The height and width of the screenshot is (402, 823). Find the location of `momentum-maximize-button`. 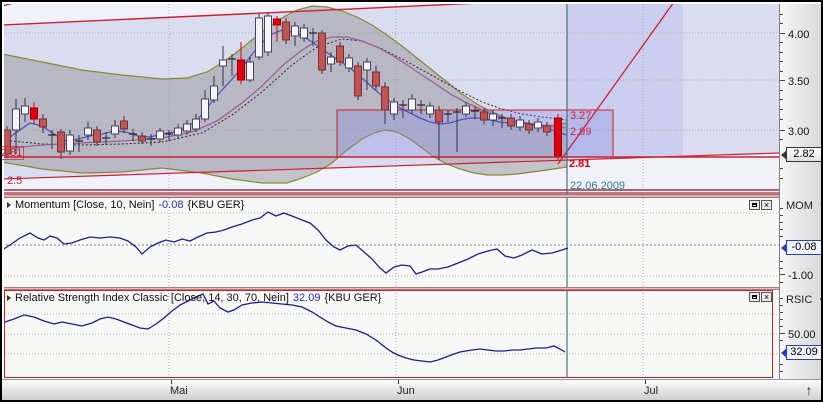

momentum-maximize-button is located at coordinates (754, 205).